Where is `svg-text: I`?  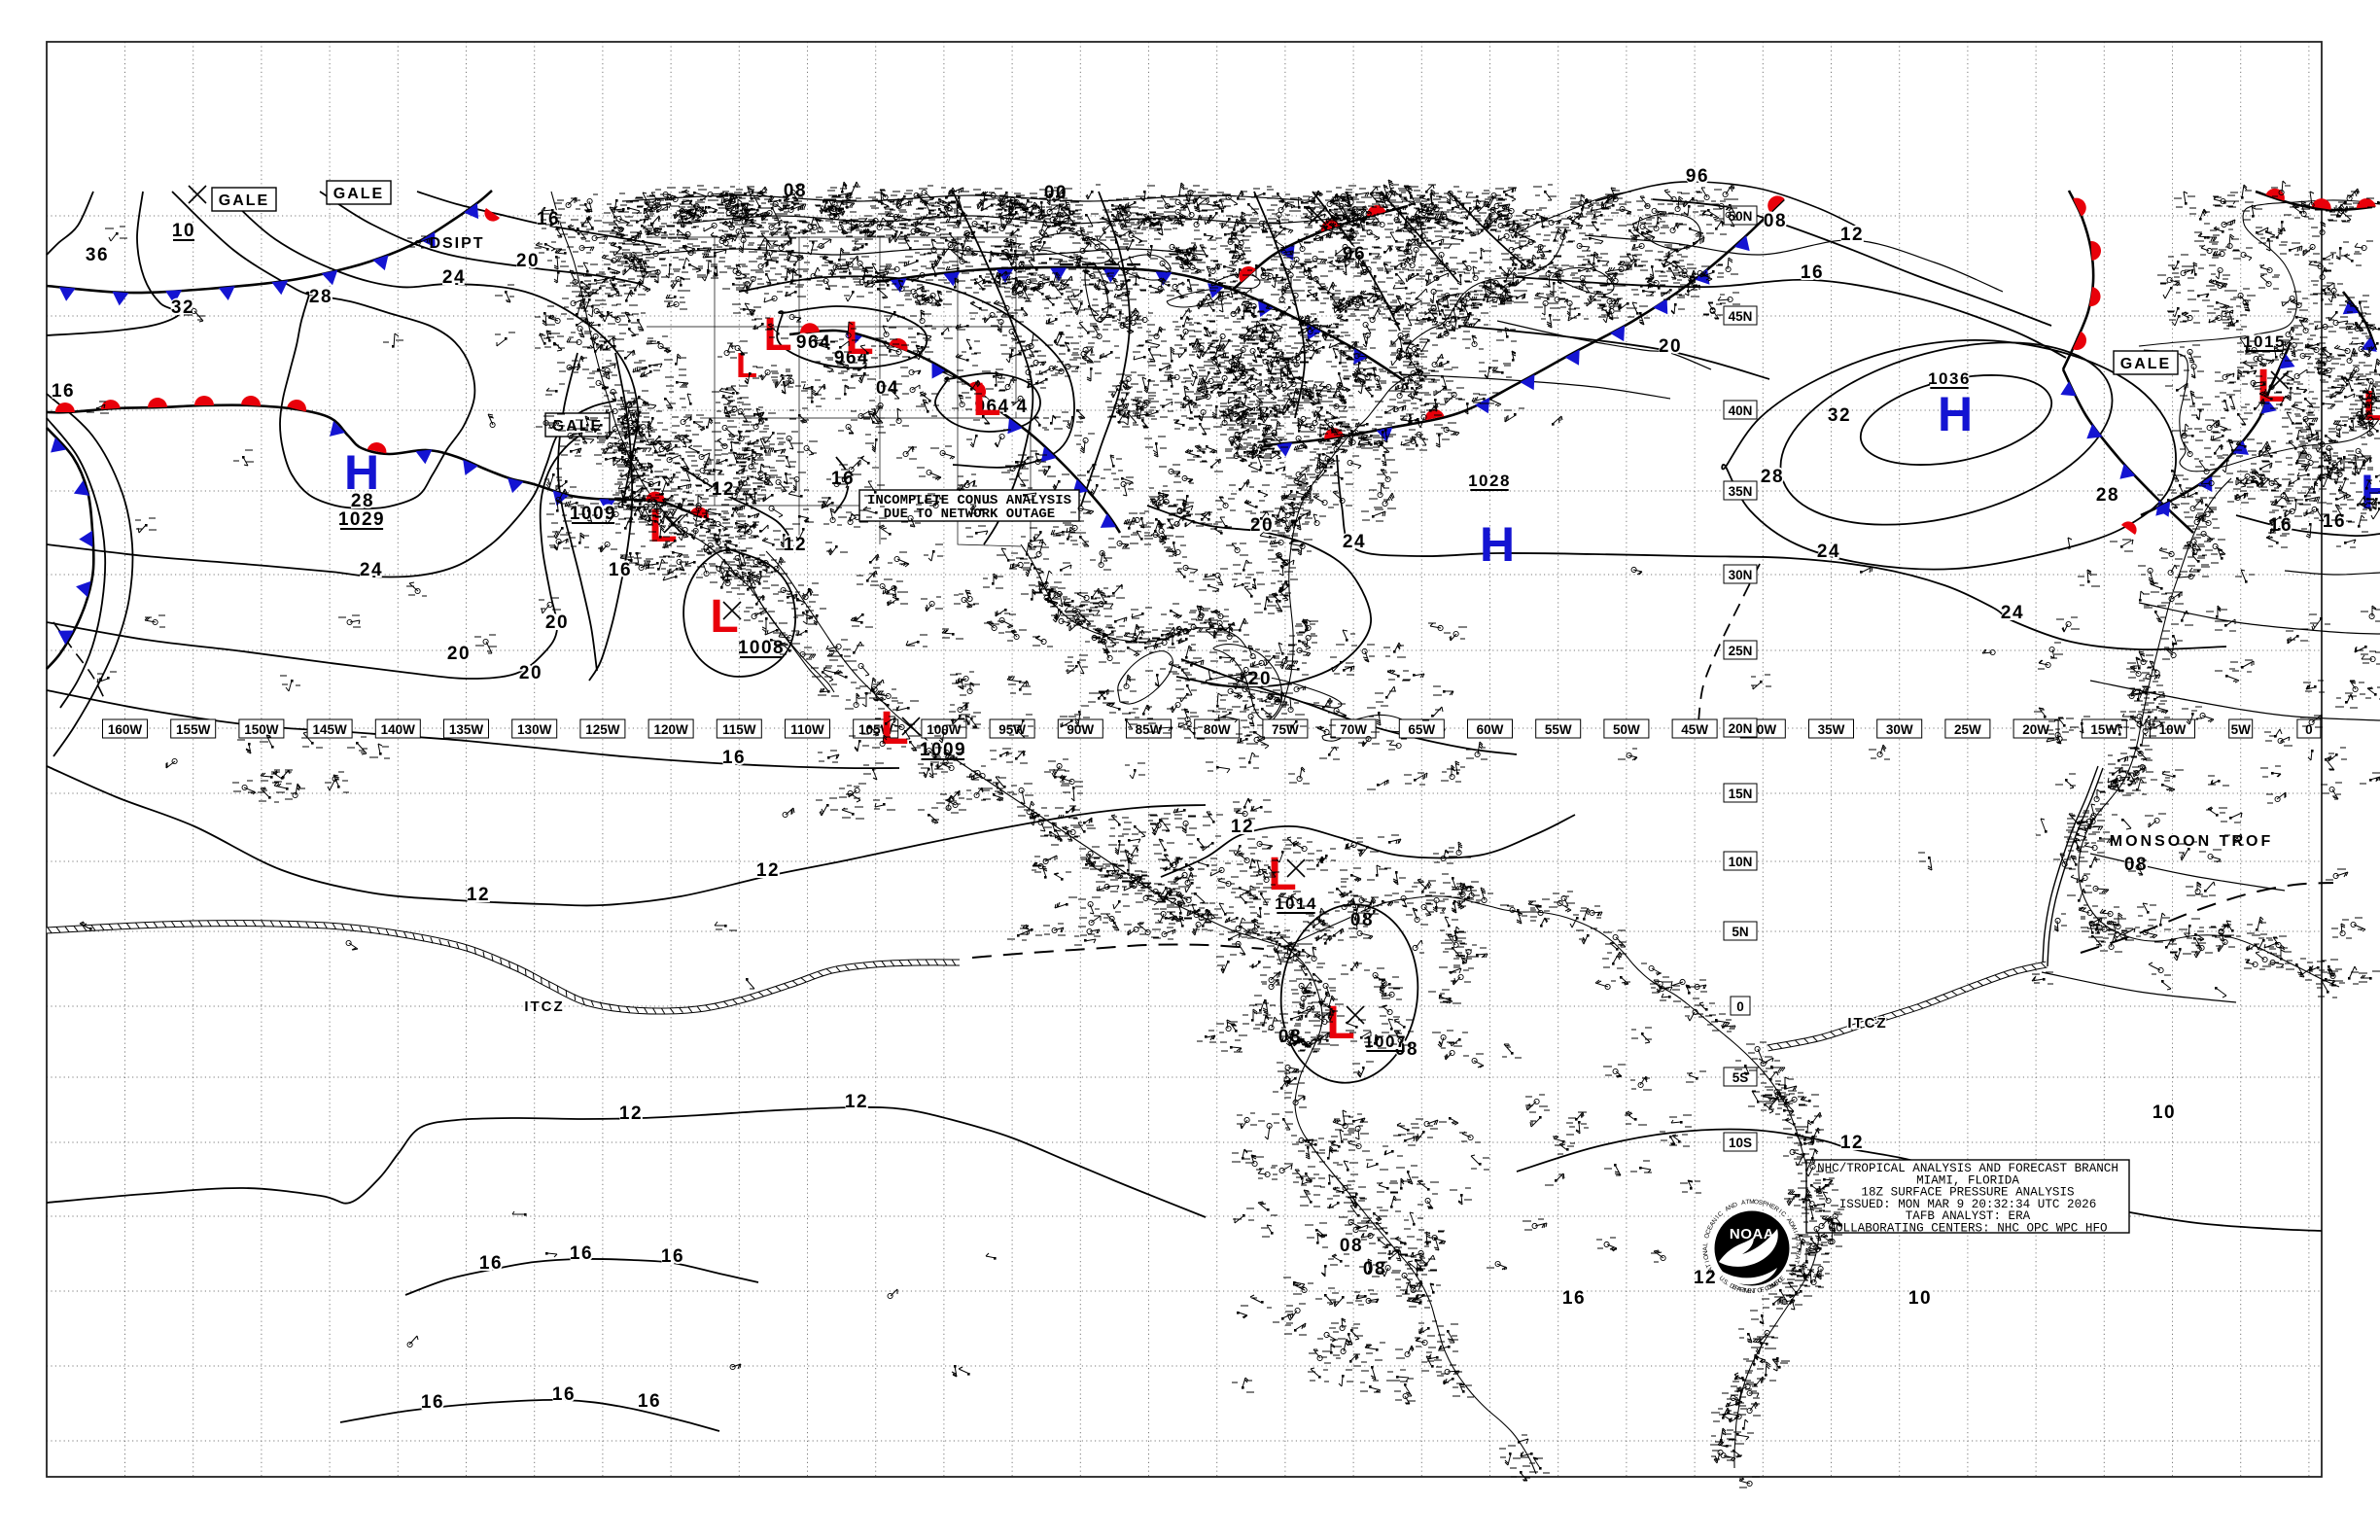 svg-text: I is located at coordinates (1707, 1261).